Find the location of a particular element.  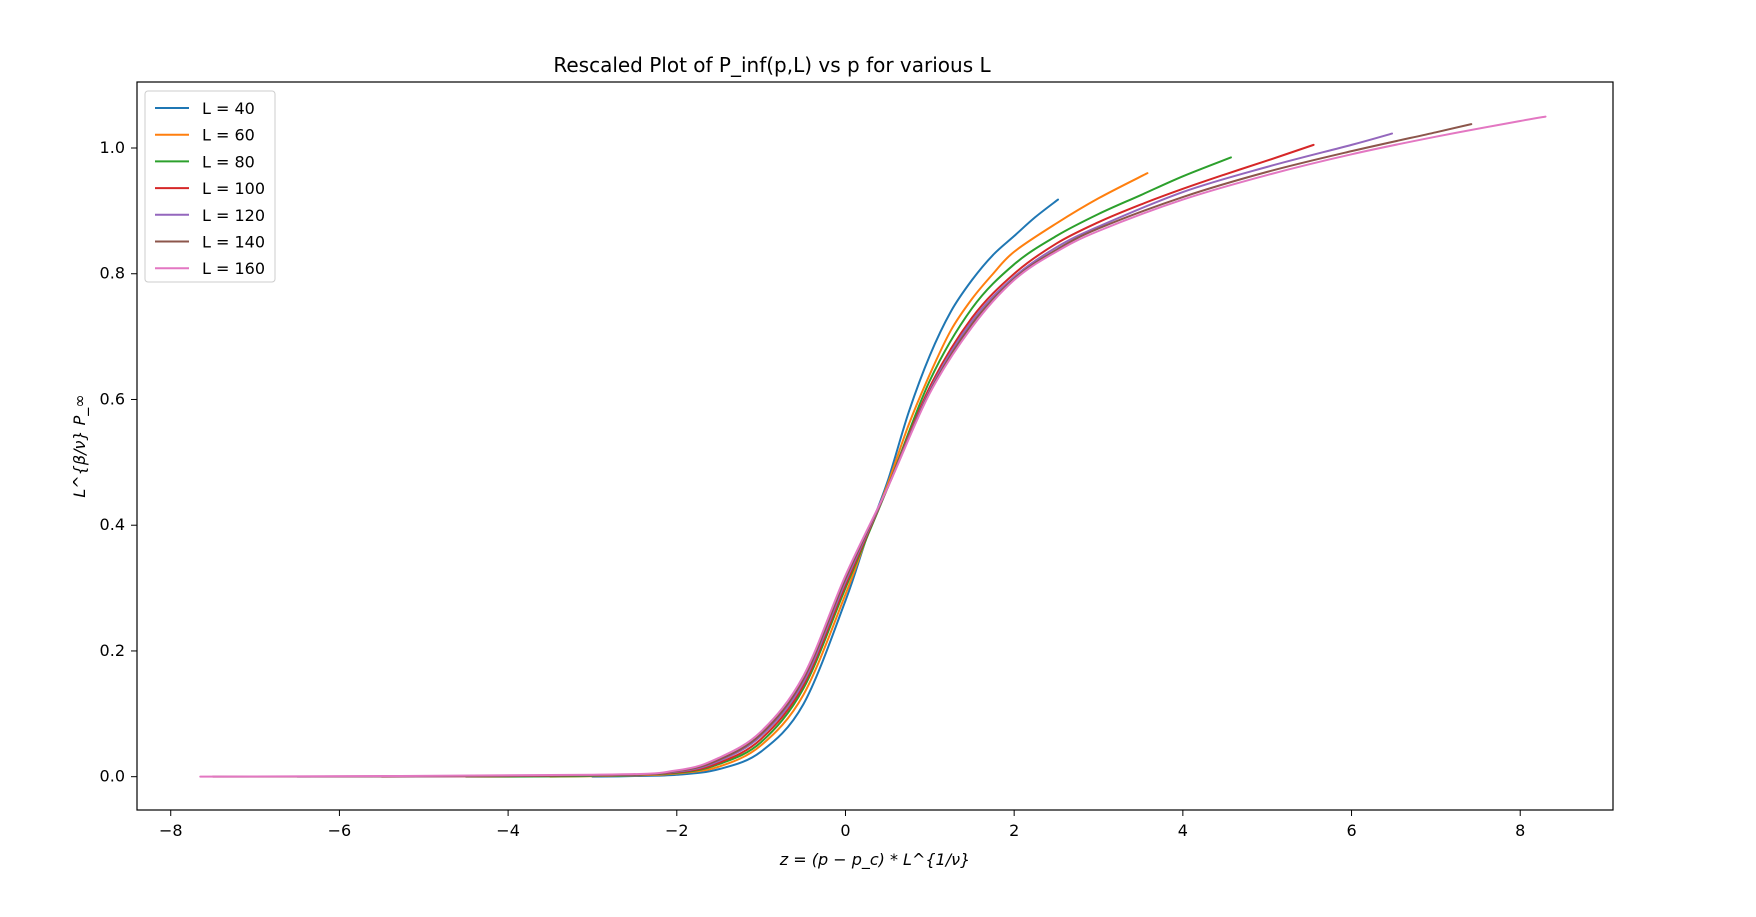

y-tick-label: 0.4 is located at coordinates (112, 524).